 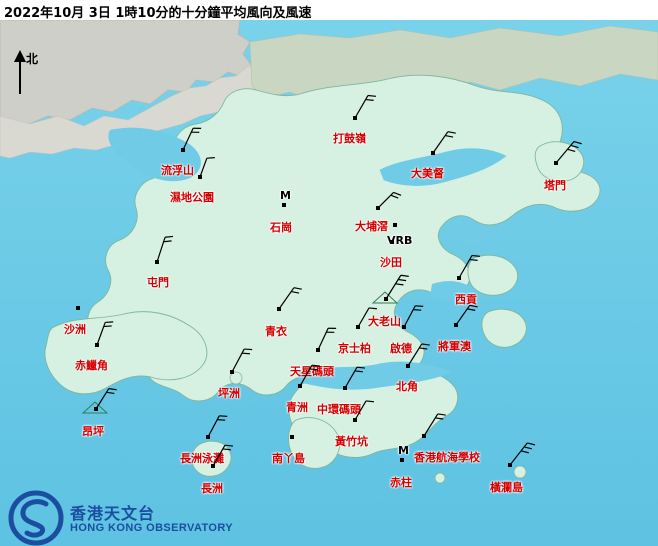 I want to click on station-label: 橫瀾島, so click(x=506, y=487).